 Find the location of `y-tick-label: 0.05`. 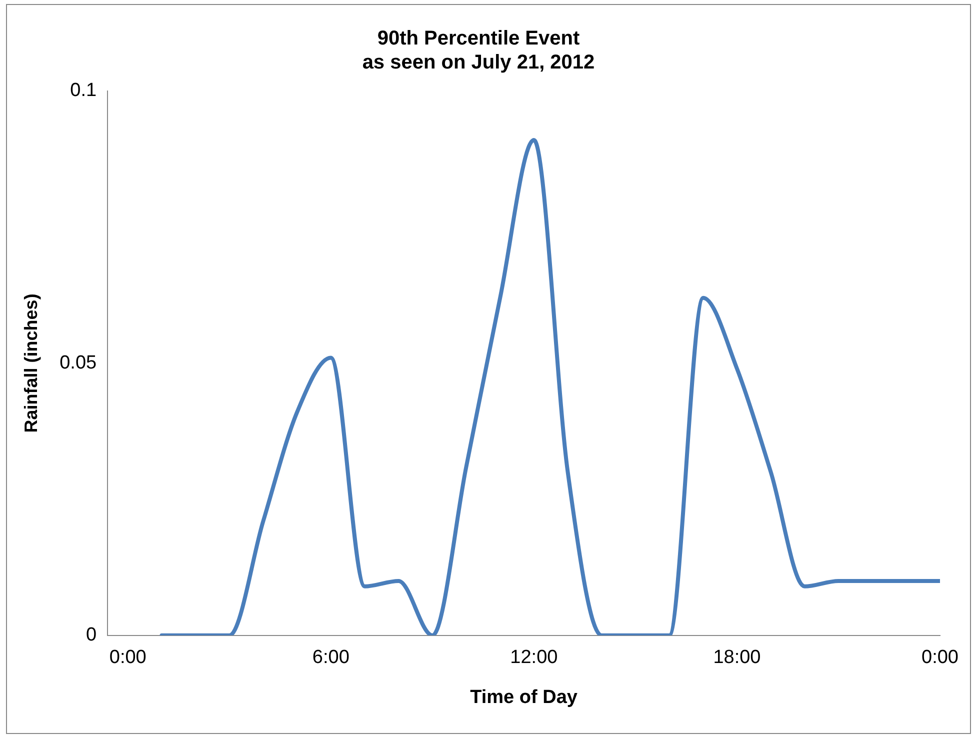

y-tick-label: 0.05 is located at coordinates (78, 363).